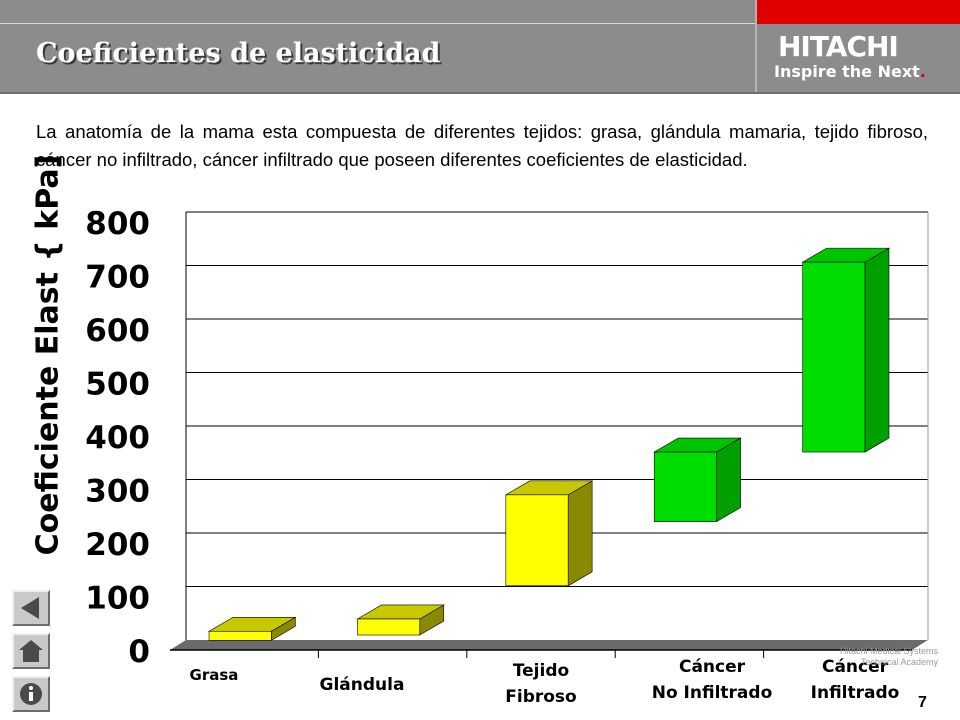  I want to click on x-category-label: Infiltrado, so click(855, 693).